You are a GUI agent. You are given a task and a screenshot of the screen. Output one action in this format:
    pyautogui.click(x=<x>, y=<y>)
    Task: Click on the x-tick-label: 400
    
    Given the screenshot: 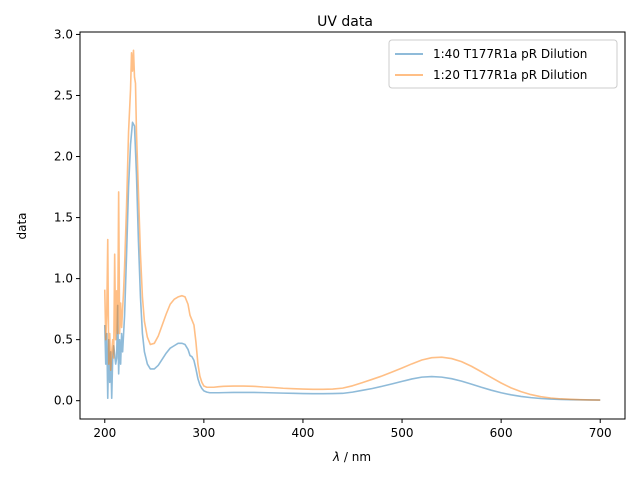 What is the action you would take?
    pyautogui.click(x=303, y=433)
    